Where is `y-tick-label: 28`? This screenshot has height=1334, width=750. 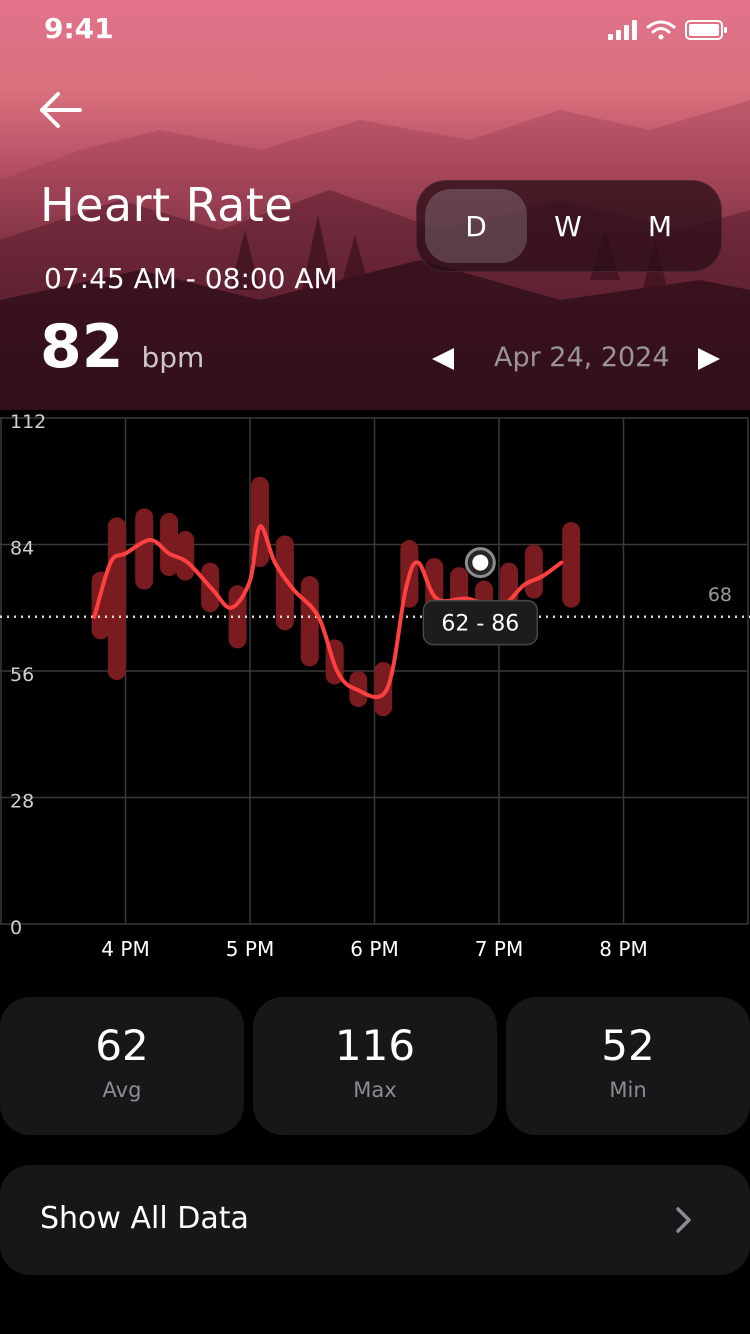 y-tick-label: 28 is located at coordinates (22, 802).